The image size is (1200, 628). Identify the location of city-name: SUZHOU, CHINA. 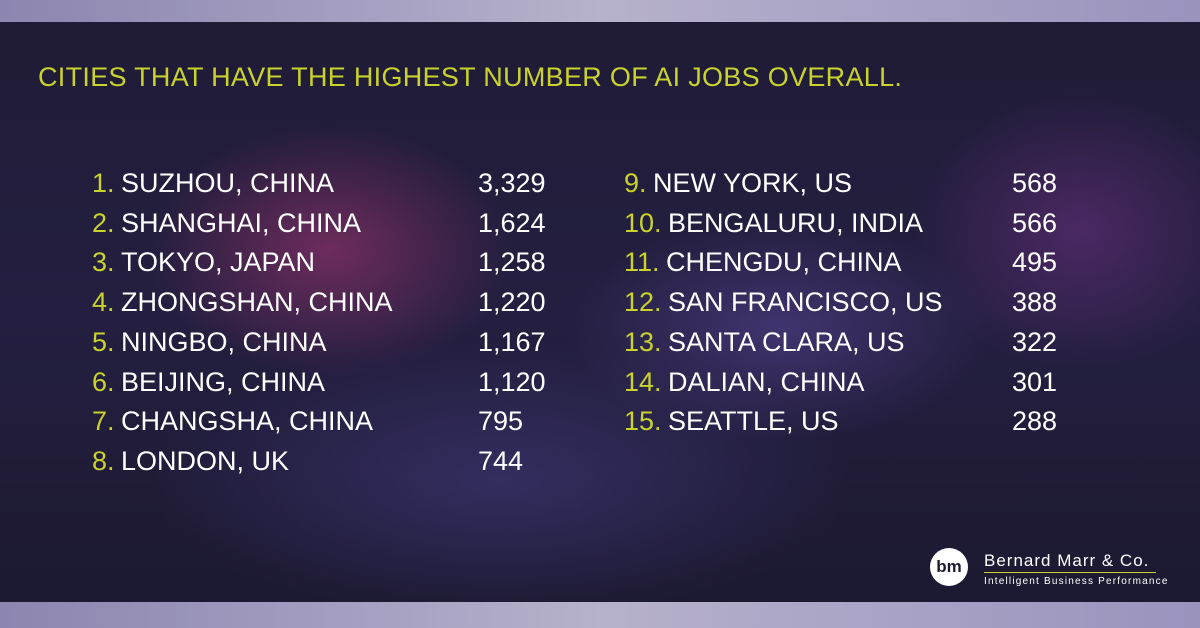
(228, 183).